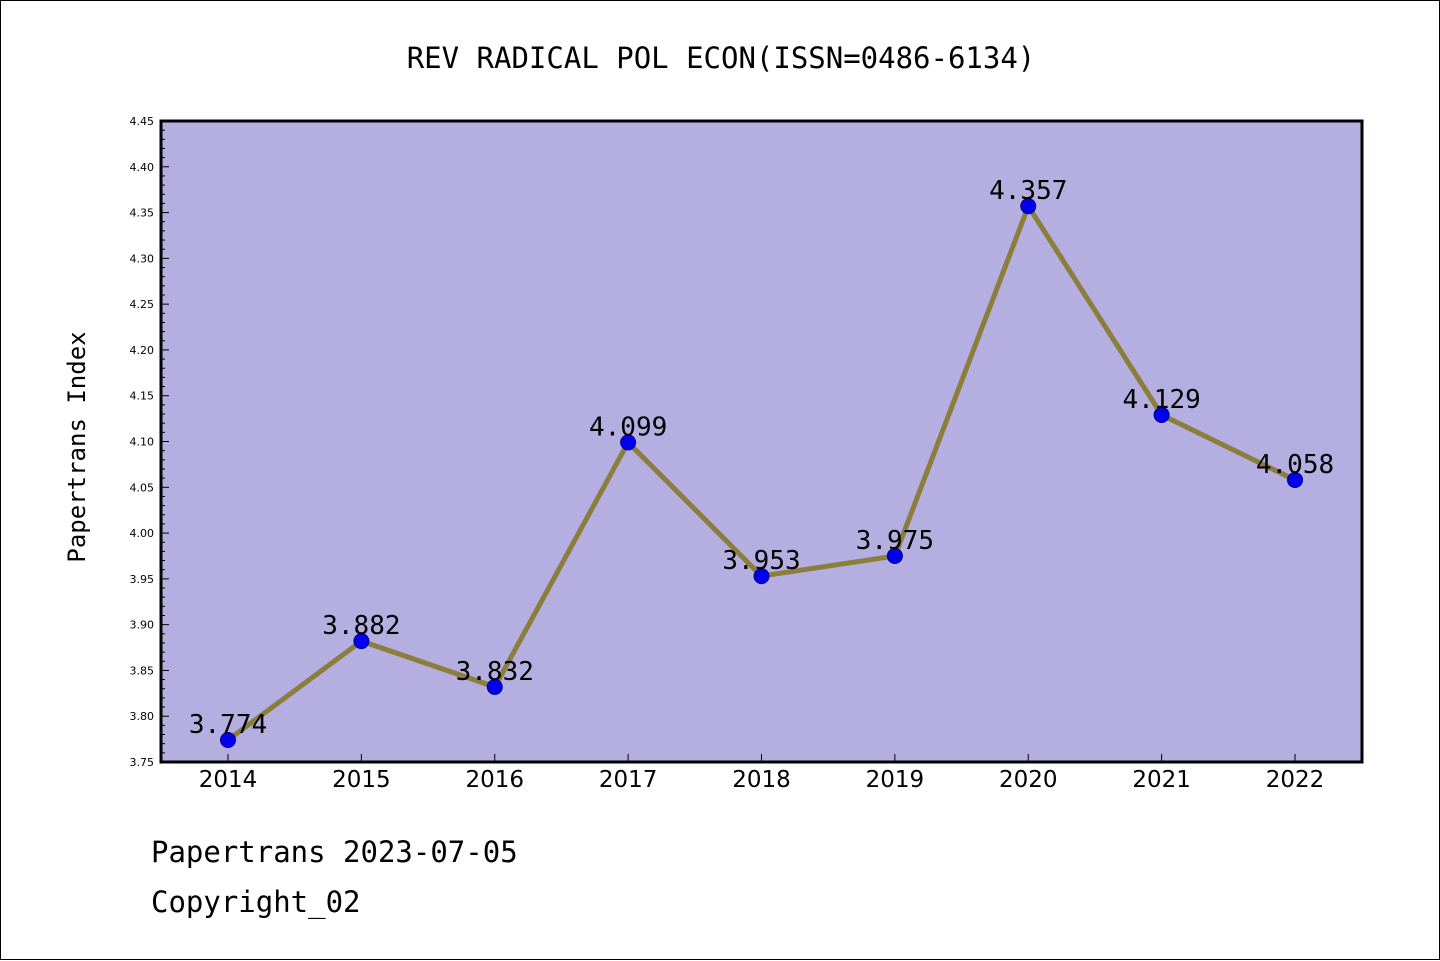  I want to click on y-tick-label: 3.80, so click(142, 716).